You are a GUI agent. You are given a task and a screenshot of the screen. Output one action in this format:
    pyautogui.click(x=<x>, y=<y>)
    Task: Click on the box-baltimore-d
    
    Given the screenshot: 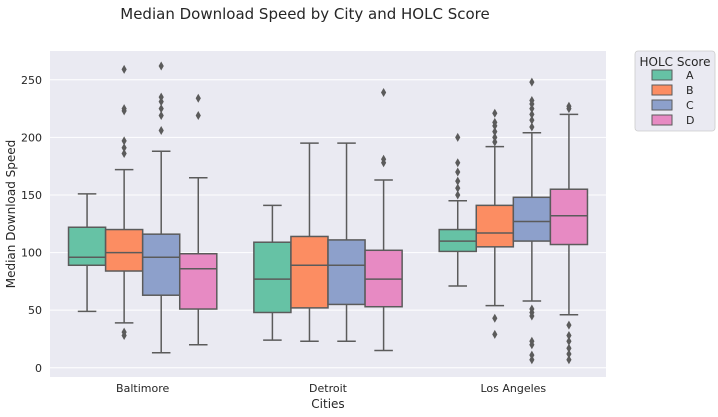 What is the action you would take?
    pyautogui.click(x=198, y=219)
    